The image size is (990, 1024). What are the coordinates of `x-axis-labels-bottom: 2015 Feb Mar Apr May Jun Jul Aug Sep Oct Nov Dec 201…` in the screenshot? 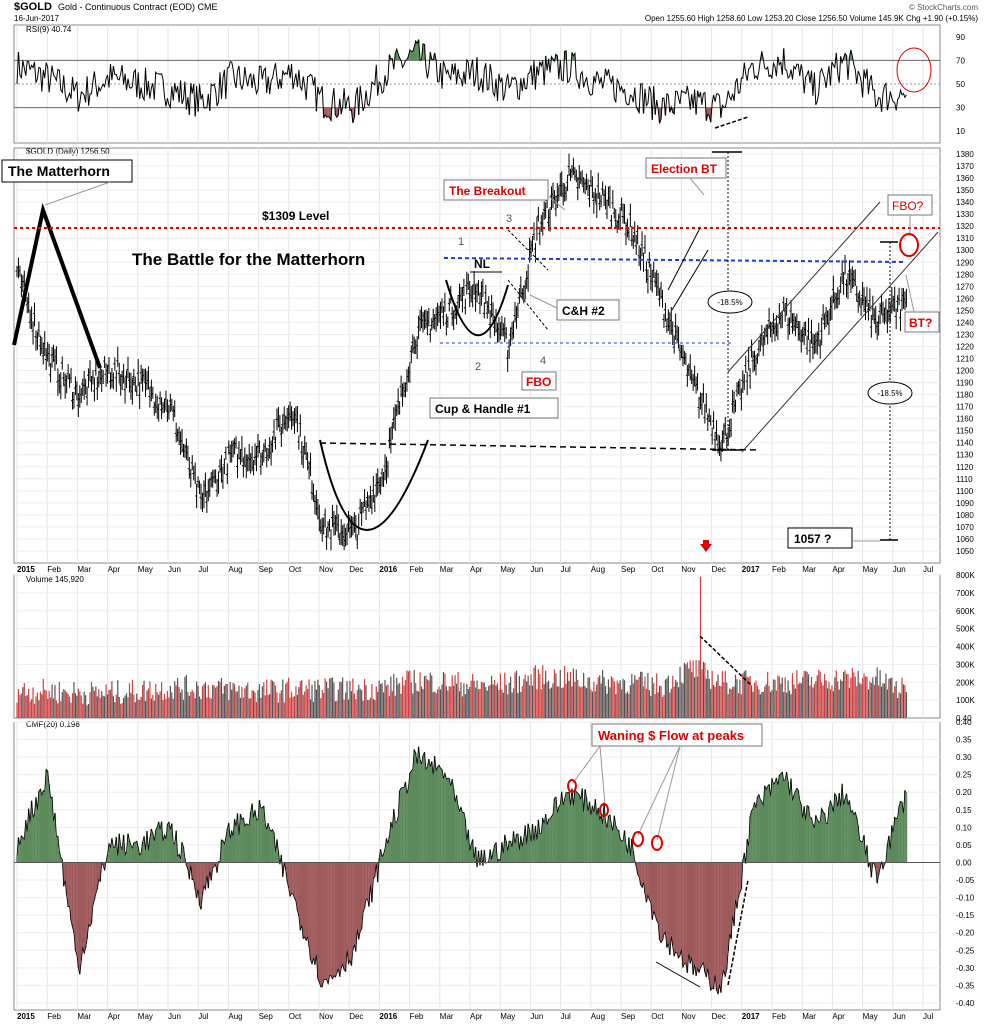 It's located at (475, 1016).